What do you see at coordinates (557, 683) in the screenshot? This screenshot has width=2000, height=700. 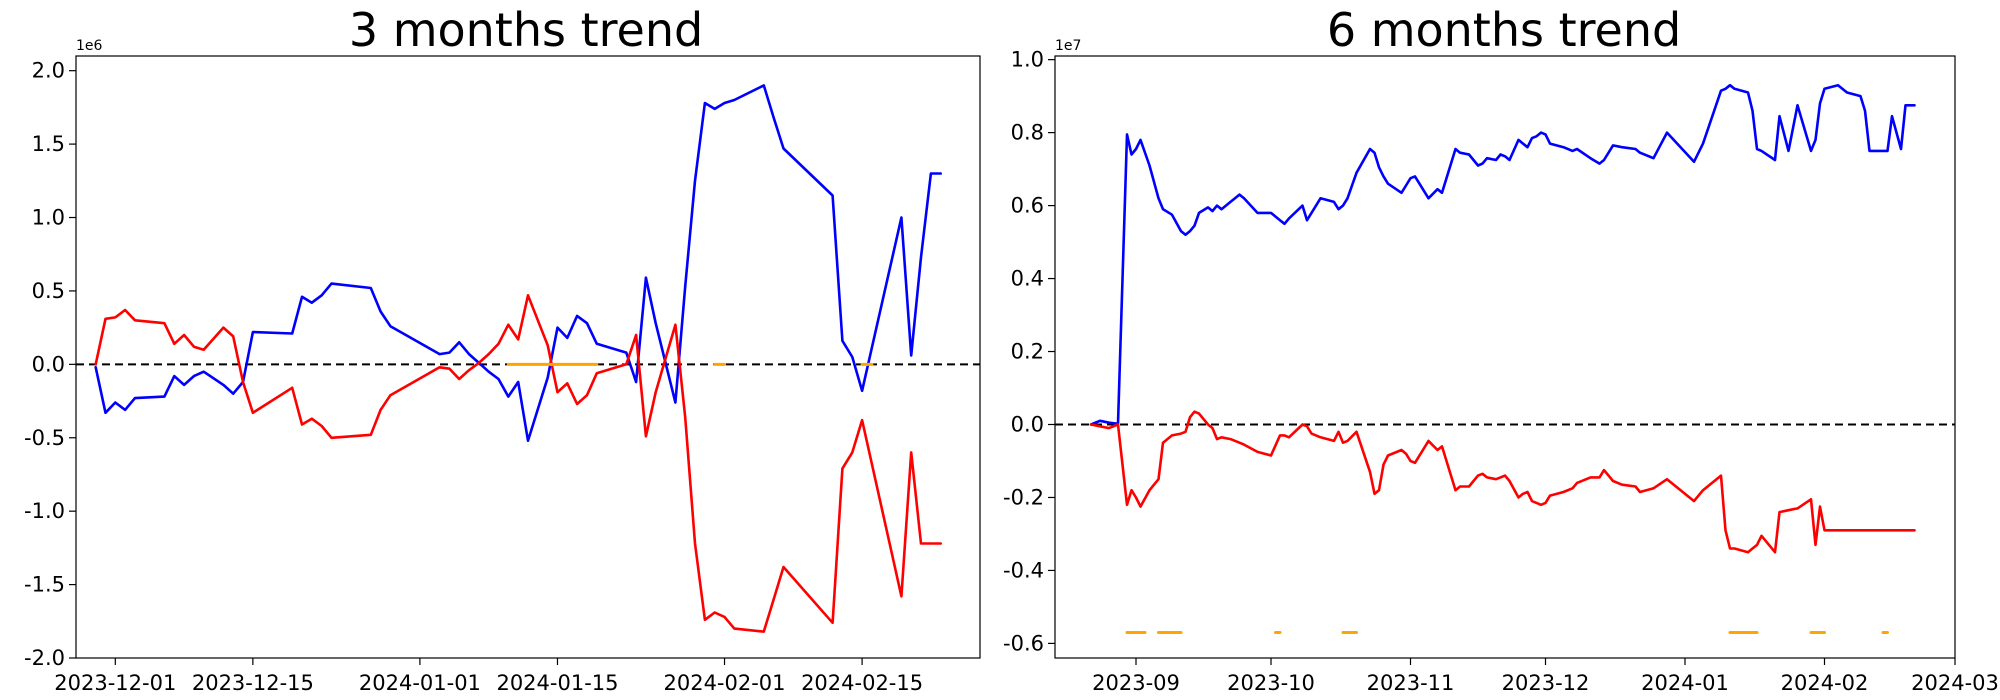 I see `left-x-tick-label: 2024-01-15` at bounding box center [557, 683].